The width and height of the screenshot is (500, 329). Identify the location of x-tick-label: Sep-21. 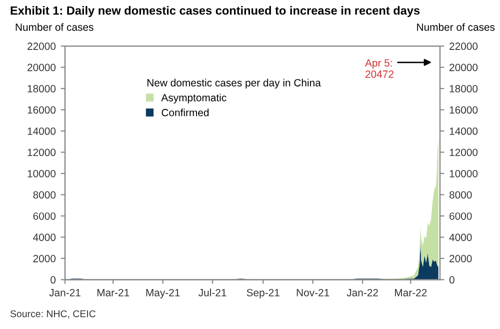
(263, 293).